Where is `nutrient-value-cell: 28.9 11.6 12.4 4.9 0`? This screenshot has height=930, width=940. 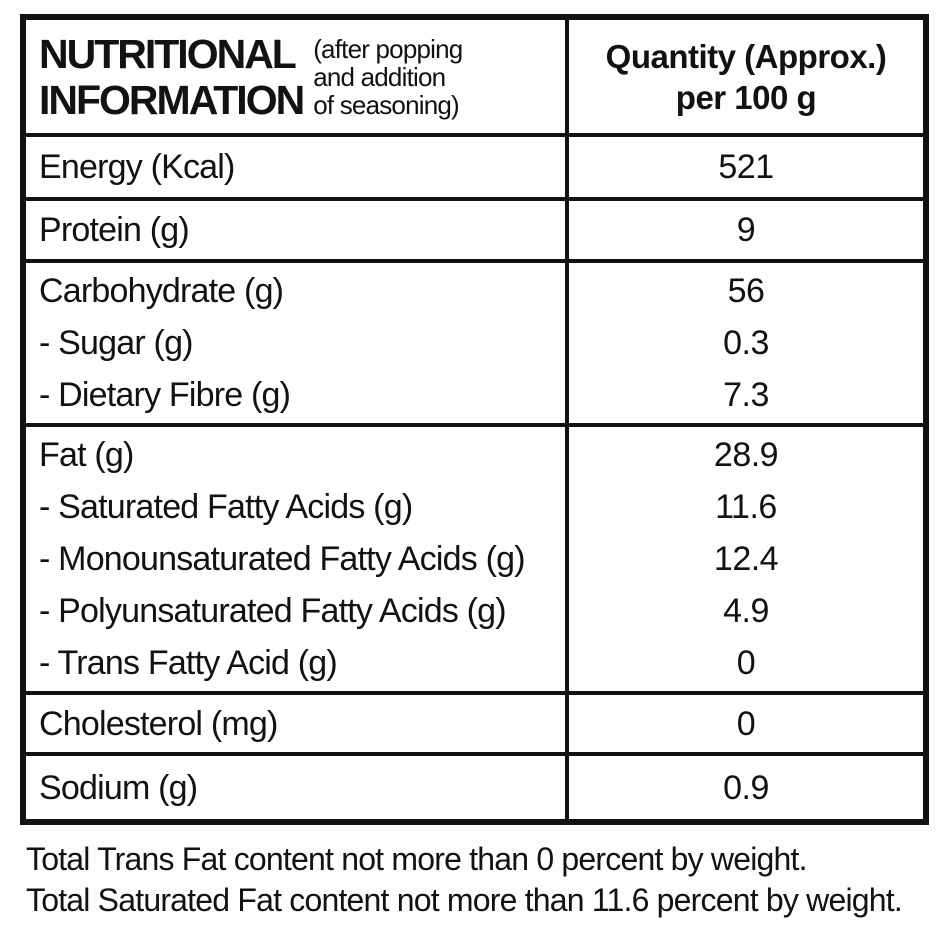
nutrient-value-cell: 28.9 11.6 12.4 4.9 0 is located at coordinates (746, 559).